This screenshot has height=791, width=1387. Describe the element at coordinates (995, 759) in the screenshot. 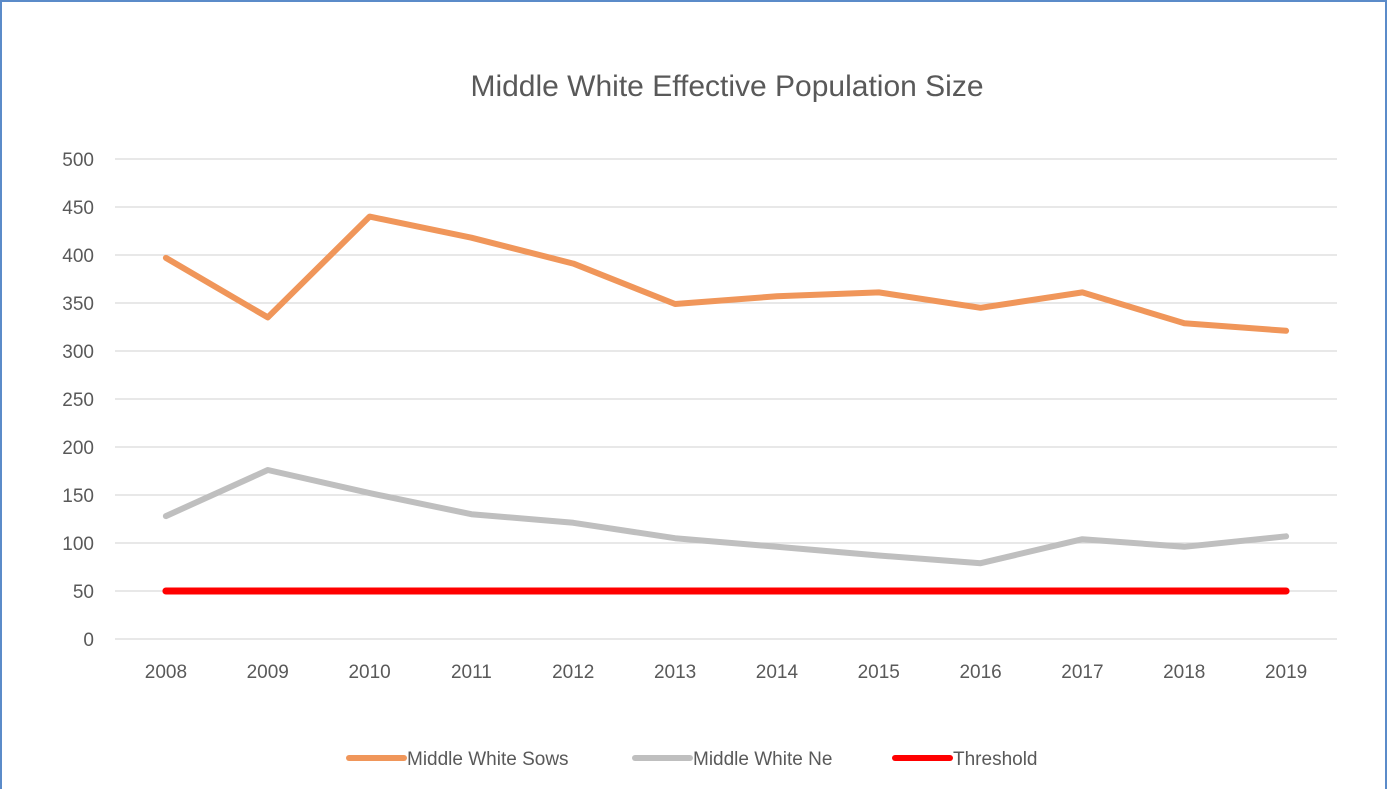

I see `legend-label: Threshold` at that location.